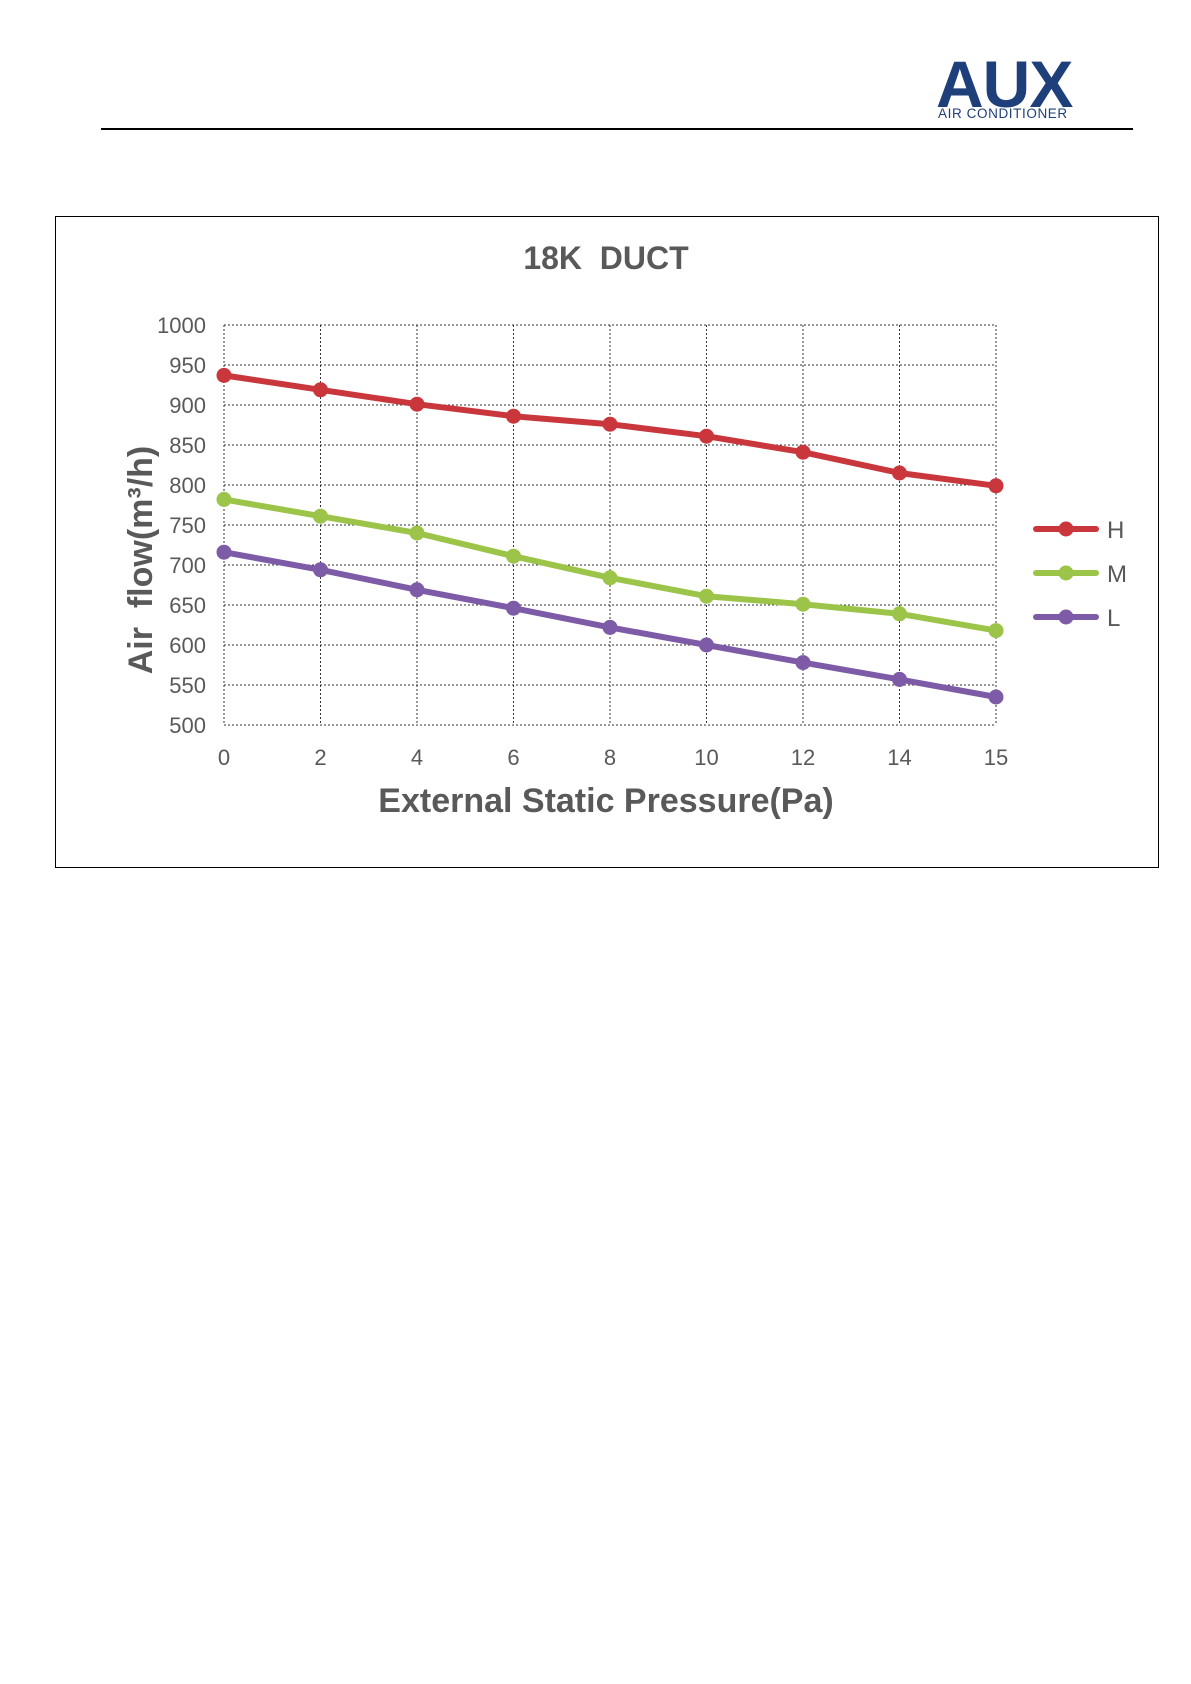 The image size is (1191, 1684). Describe the element at coordinates (417, 757) in the screenshot. I see `x-tick-label: 4` at that location.